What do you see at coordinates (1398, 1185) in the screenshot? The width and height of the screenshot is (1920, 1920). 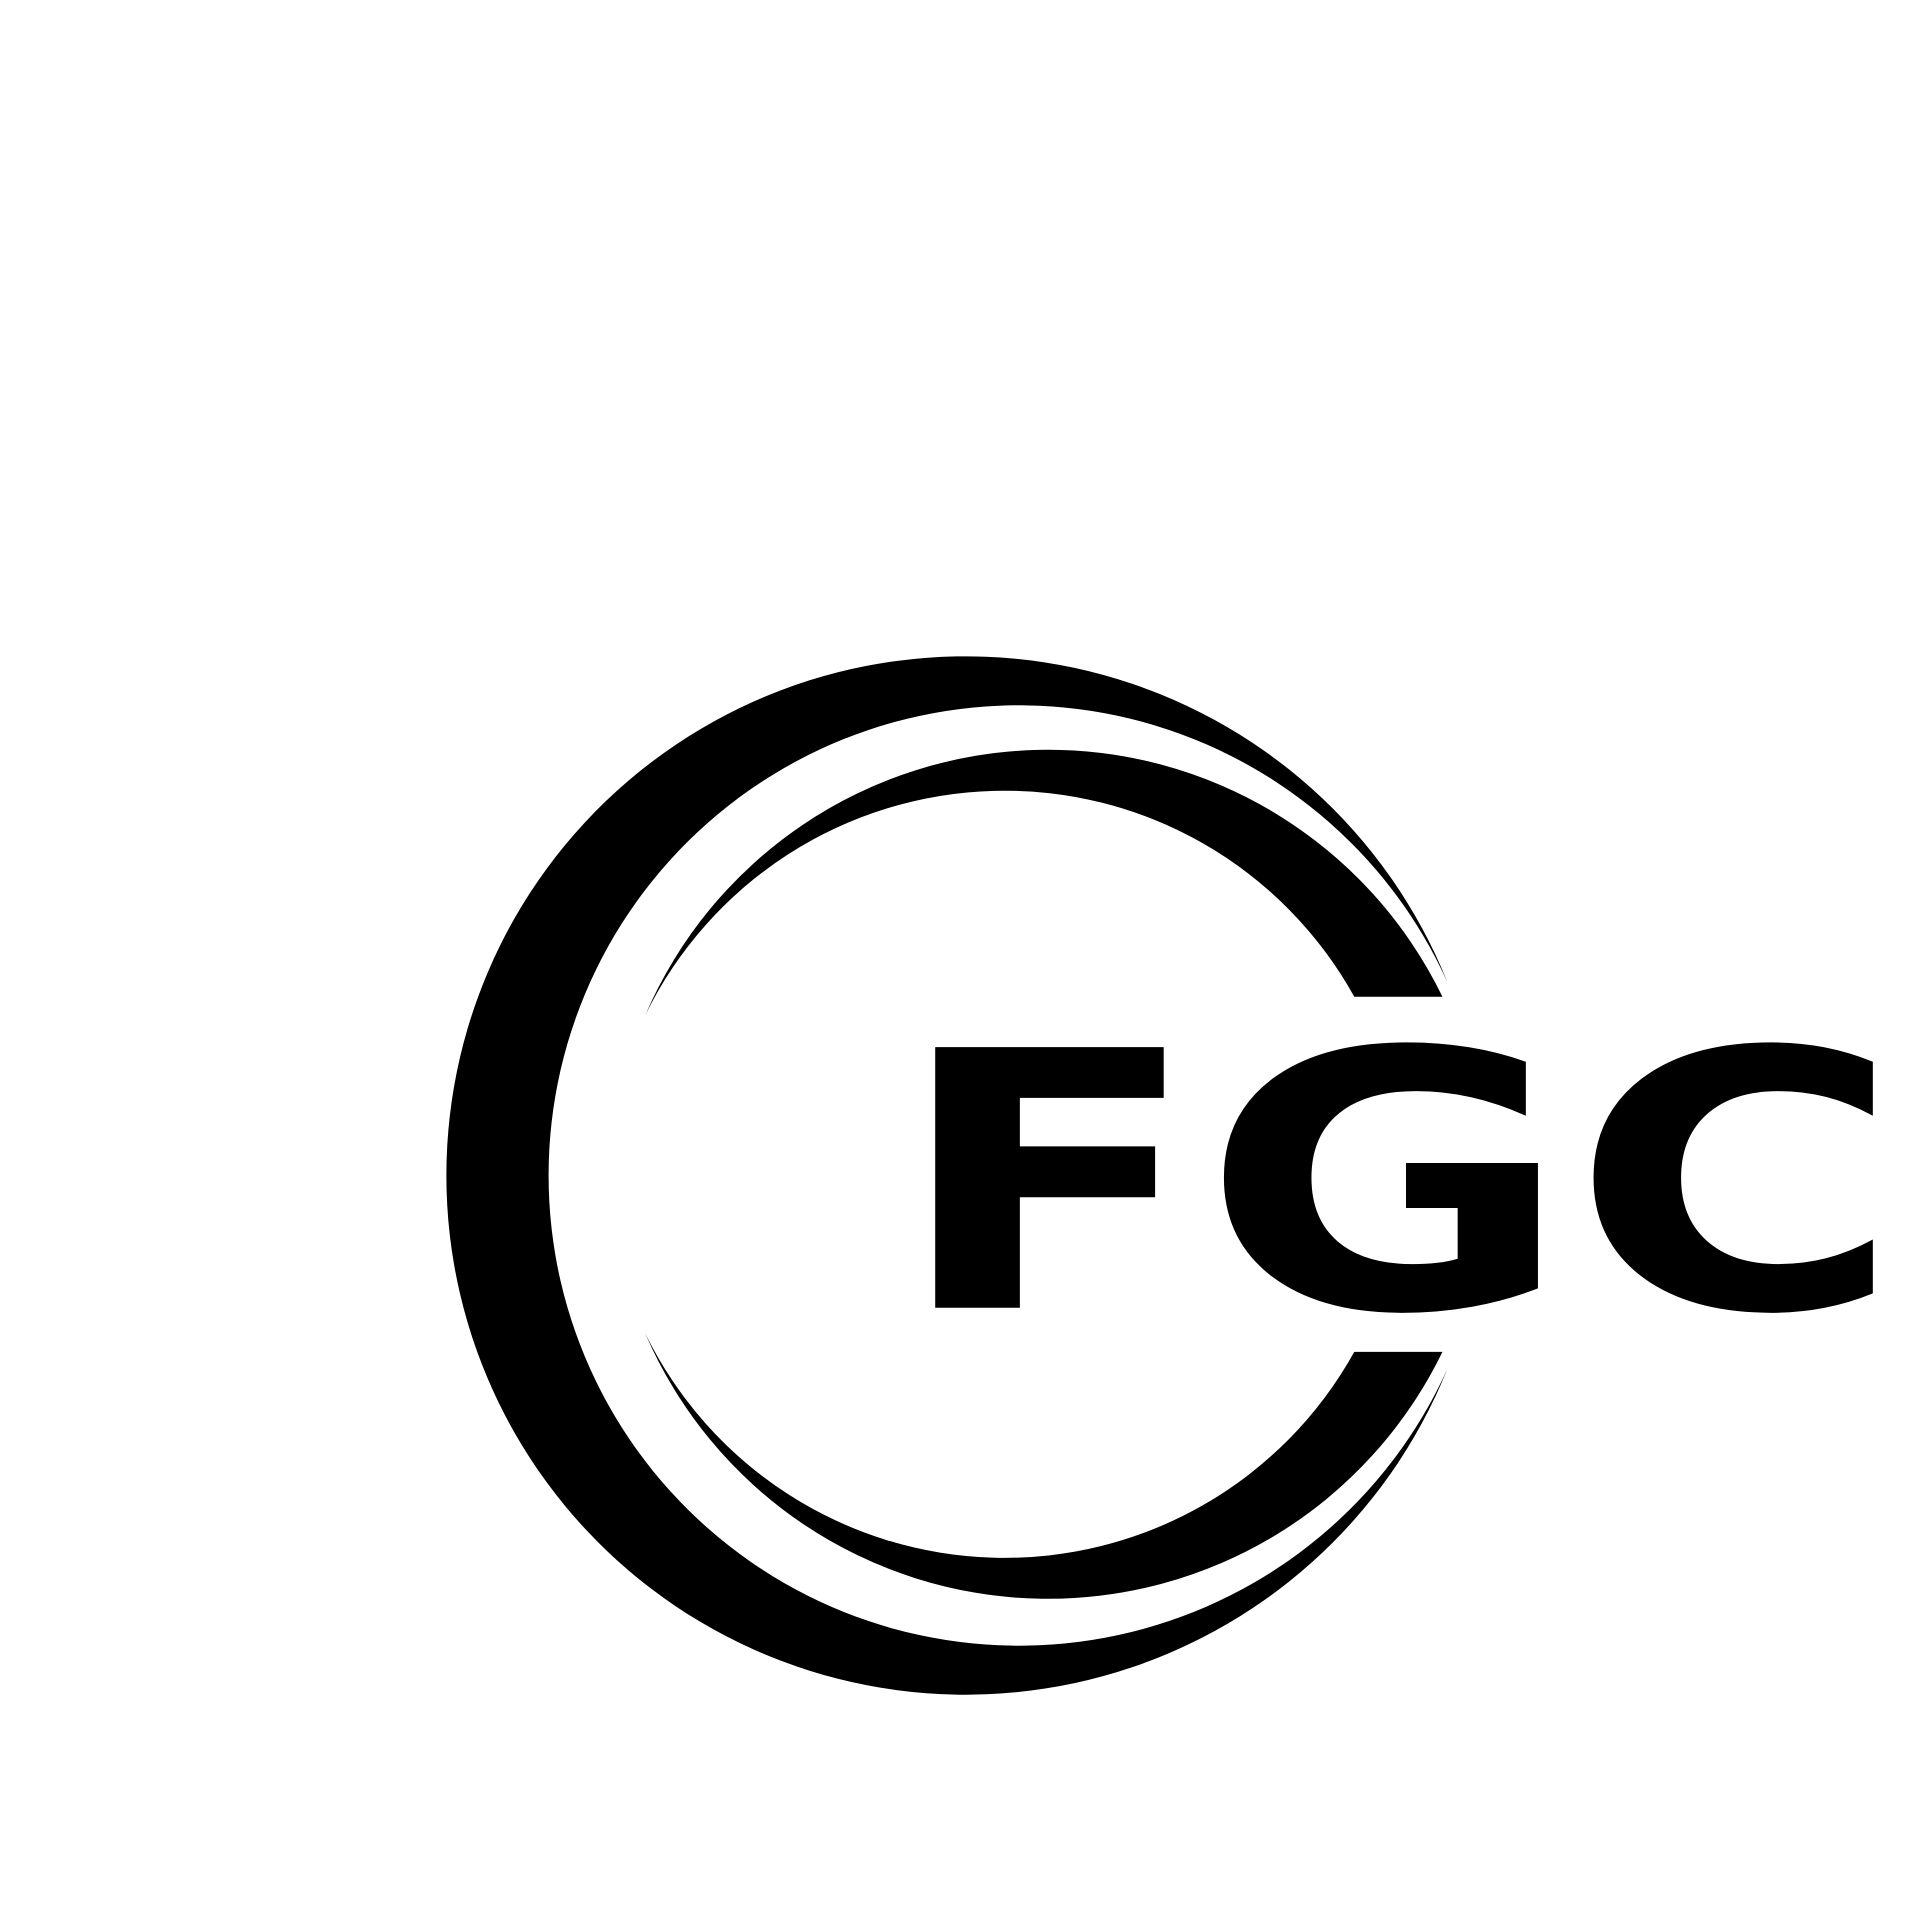 I see `logo-text: FGC` at bounding box center [1398, 1185].